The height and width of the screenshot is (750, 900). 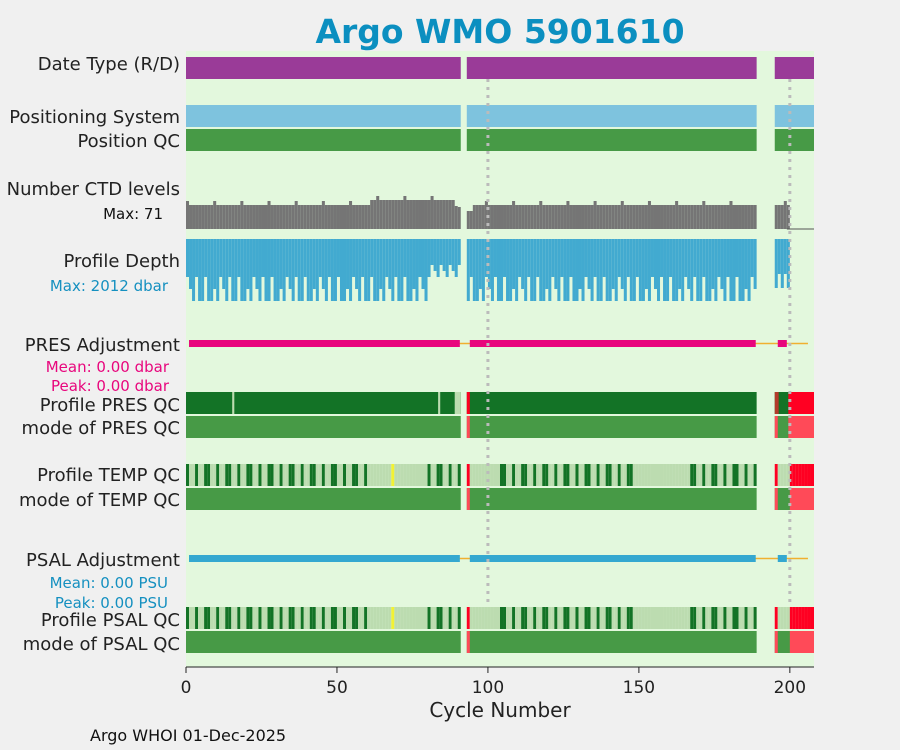 I want to click on row-label-mode-temp-qc: mode of TEMP QC, so click(x=99, y=500).